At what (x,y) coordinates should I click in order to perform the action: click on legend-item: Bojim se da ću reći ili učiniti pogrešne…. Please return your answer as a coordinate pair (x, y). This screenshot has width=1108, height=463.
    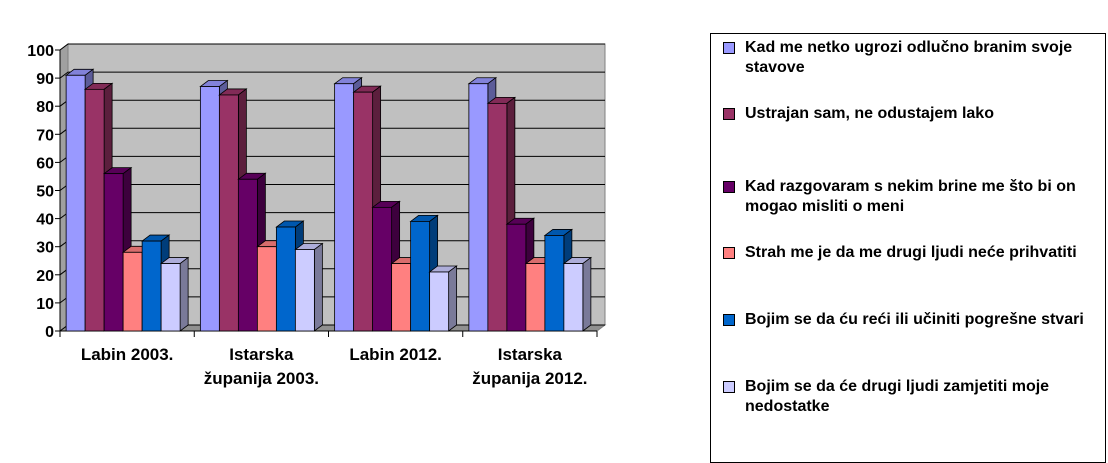
    Looking at the image, I should click on (913, 320).